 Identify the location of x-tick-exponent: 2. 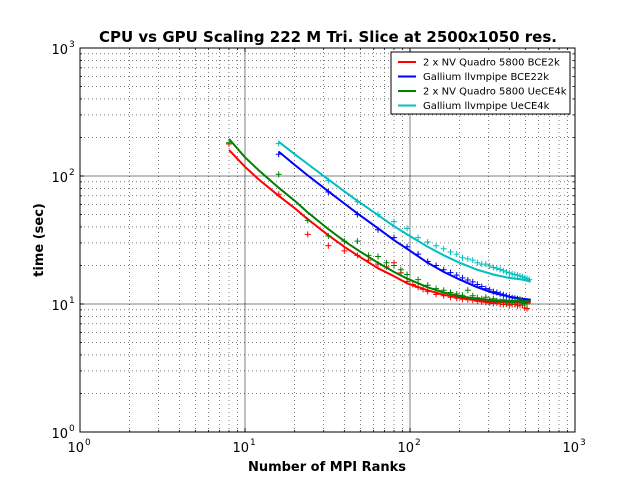
(418, 443).